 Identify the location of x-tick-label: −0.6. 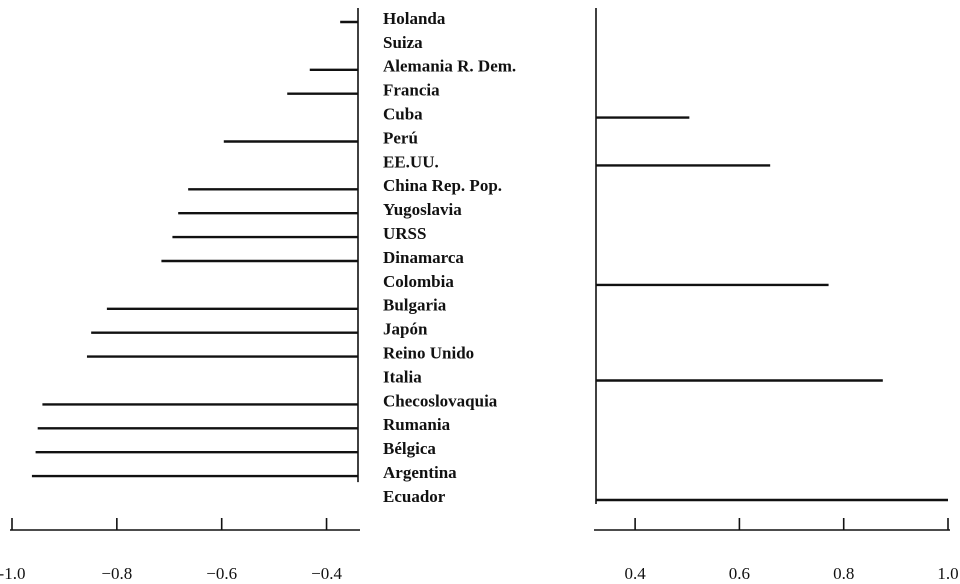
(221, 573).